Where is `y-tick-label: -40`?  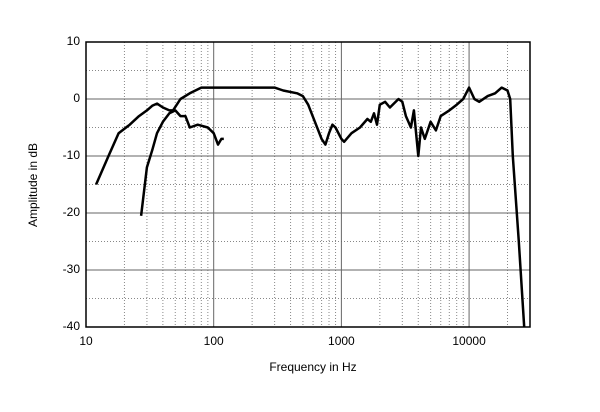 y-tick-label: -40 is located at coordinates (72, 326).